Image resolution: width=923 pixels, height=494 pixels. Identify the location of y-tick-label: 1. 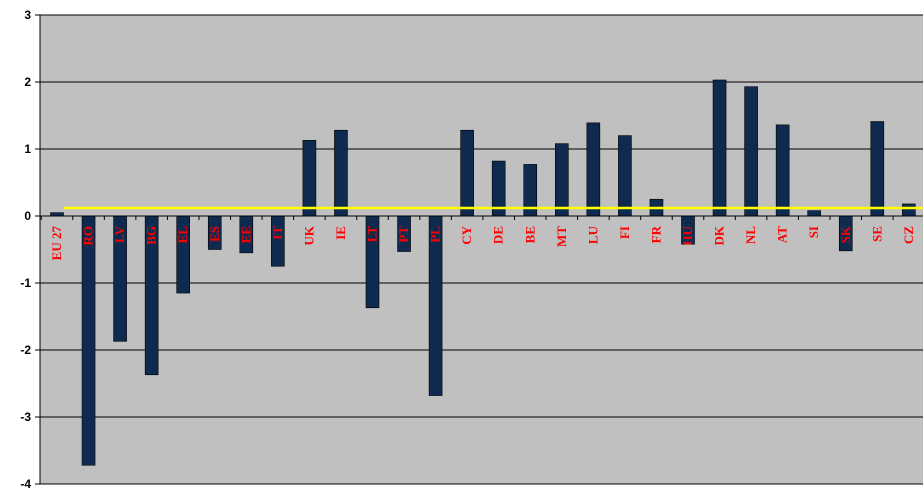
(27, 149).